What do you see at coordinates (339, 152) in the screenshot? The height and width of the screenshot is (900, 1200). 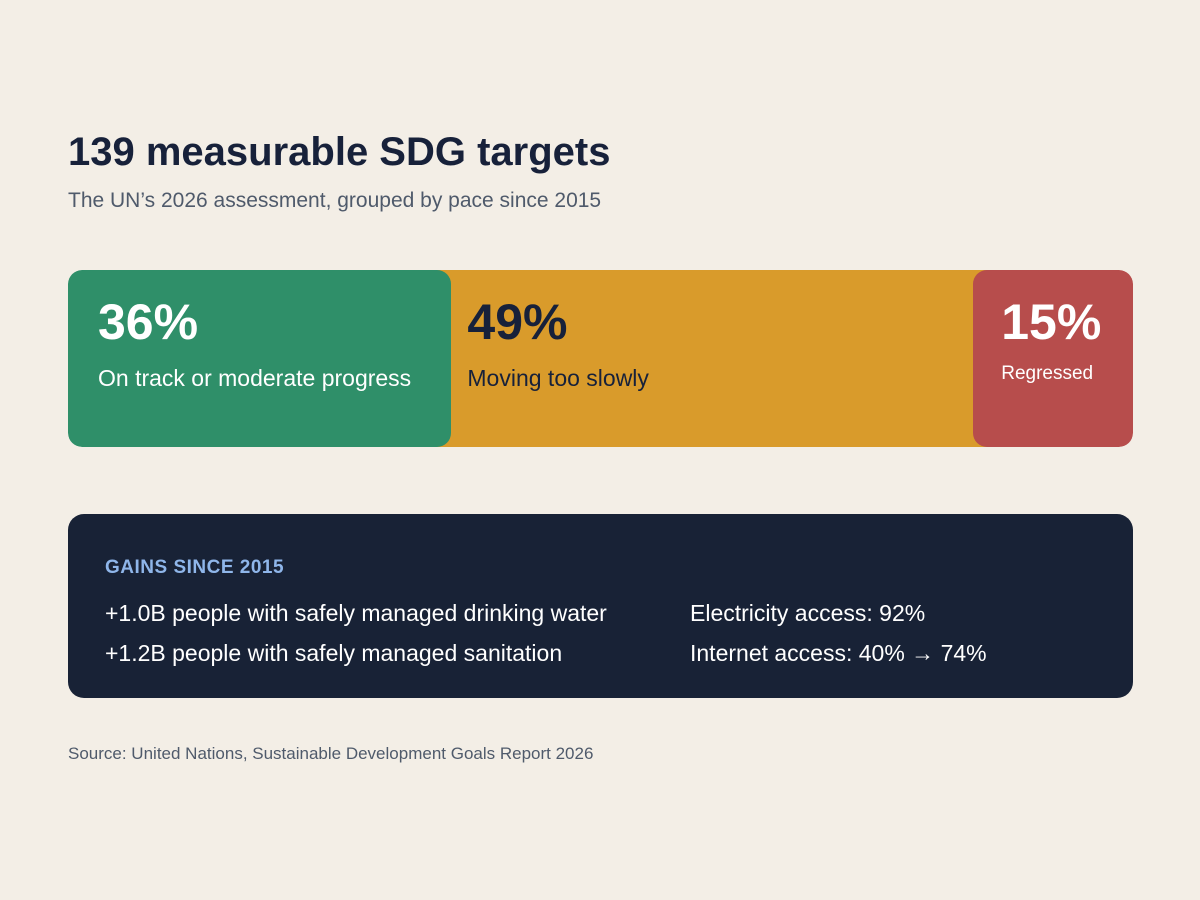 I see `chart-title: 139 measurable SDG targets` at bounding box center [339, 152].